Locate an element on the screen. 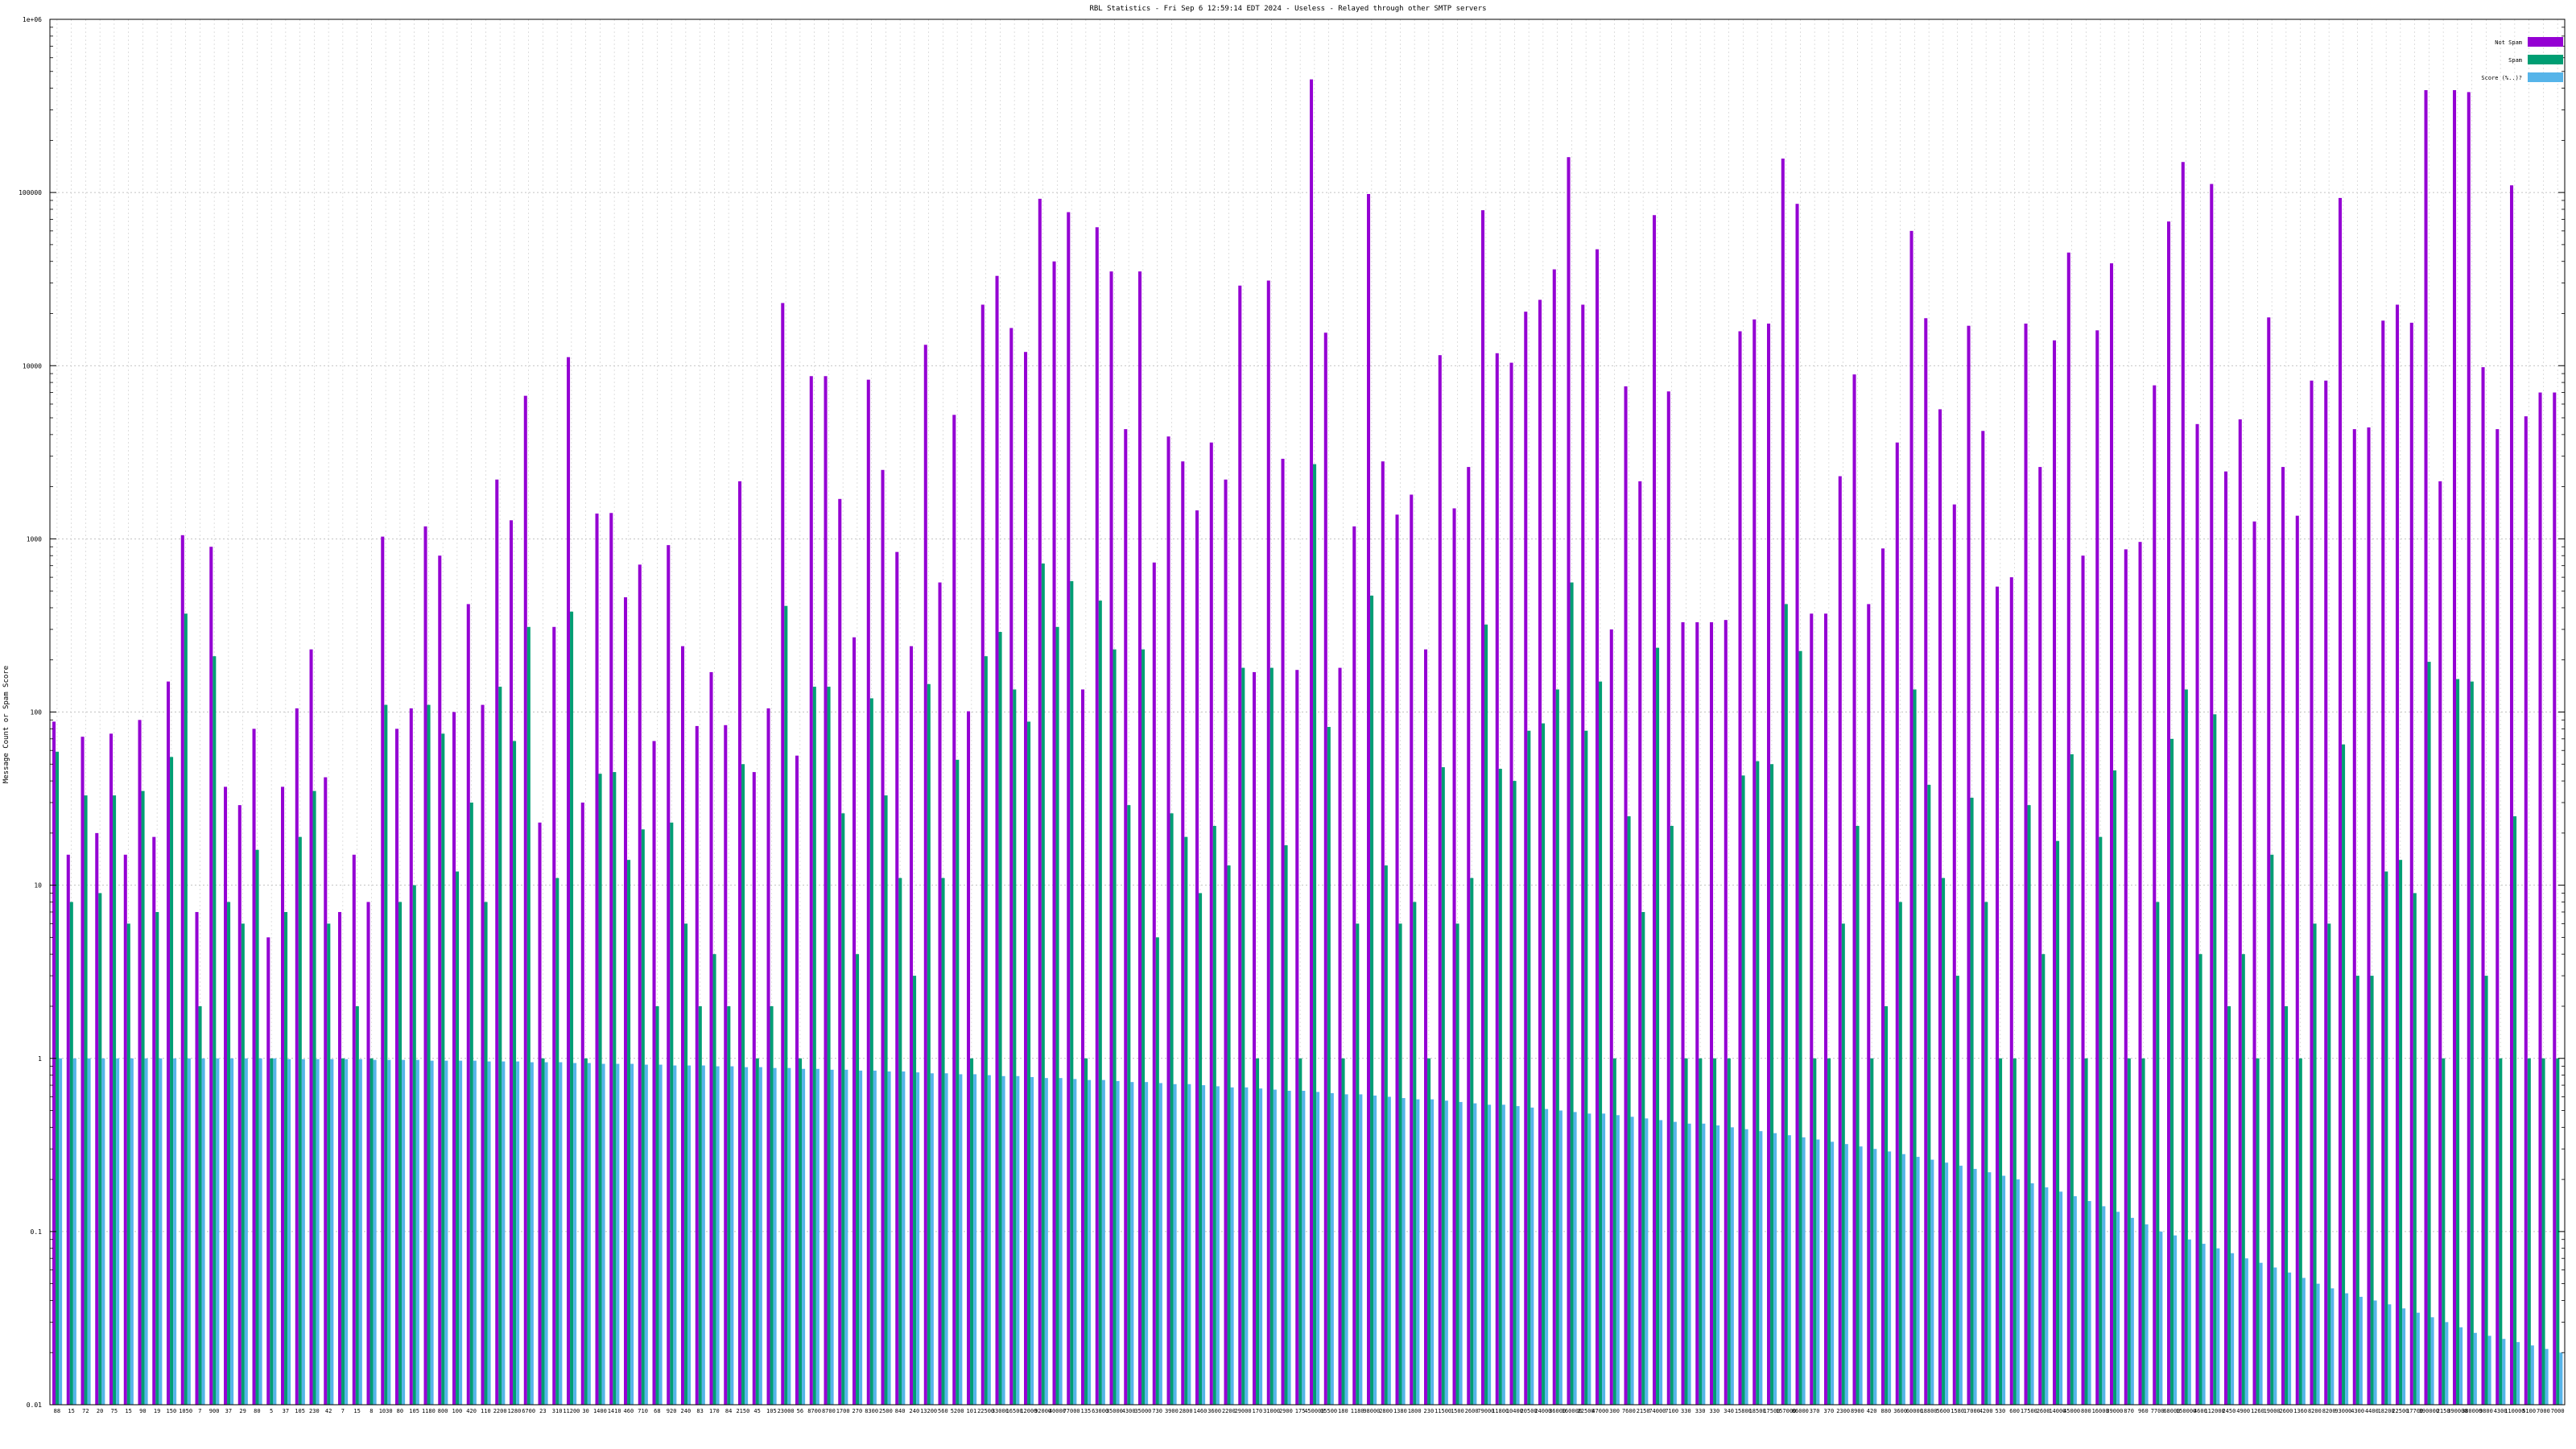 The image size is (2576, 1449). x-tick-label: 2450 is located at coordinates (2228, 1411).